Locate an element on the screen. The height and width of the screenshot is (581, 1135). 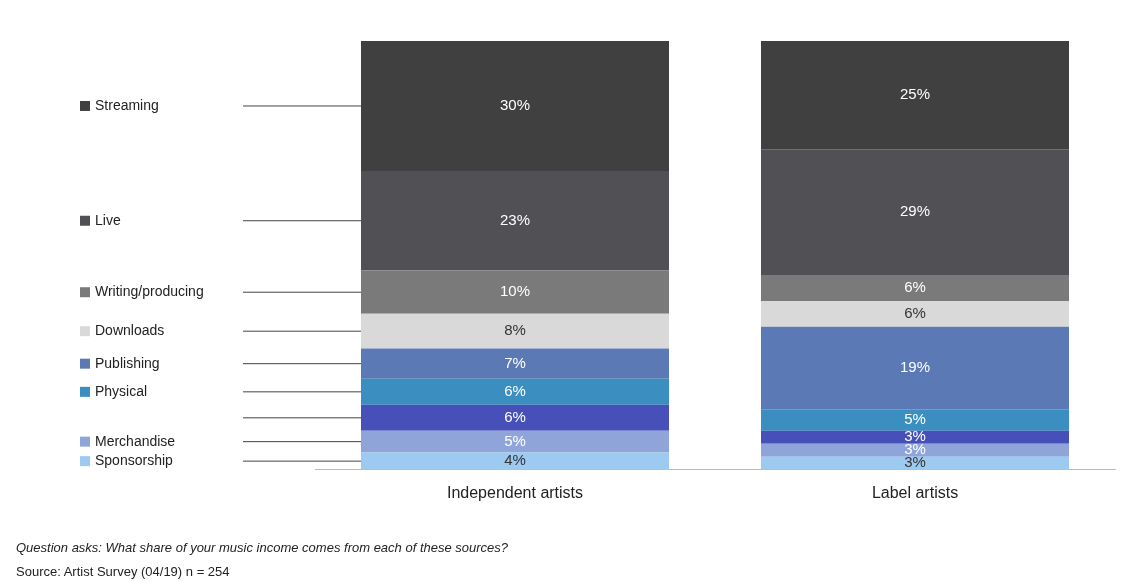
data-label: 7% is located at coordinates (515, 362).